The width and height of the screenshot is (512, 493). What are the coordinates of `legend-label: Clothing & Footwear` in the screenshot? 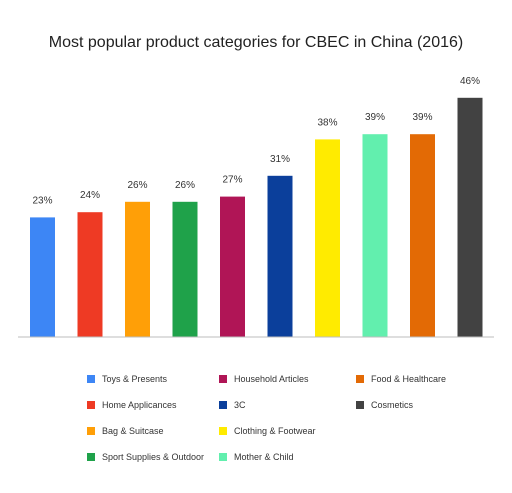 It's located at (275, 431).